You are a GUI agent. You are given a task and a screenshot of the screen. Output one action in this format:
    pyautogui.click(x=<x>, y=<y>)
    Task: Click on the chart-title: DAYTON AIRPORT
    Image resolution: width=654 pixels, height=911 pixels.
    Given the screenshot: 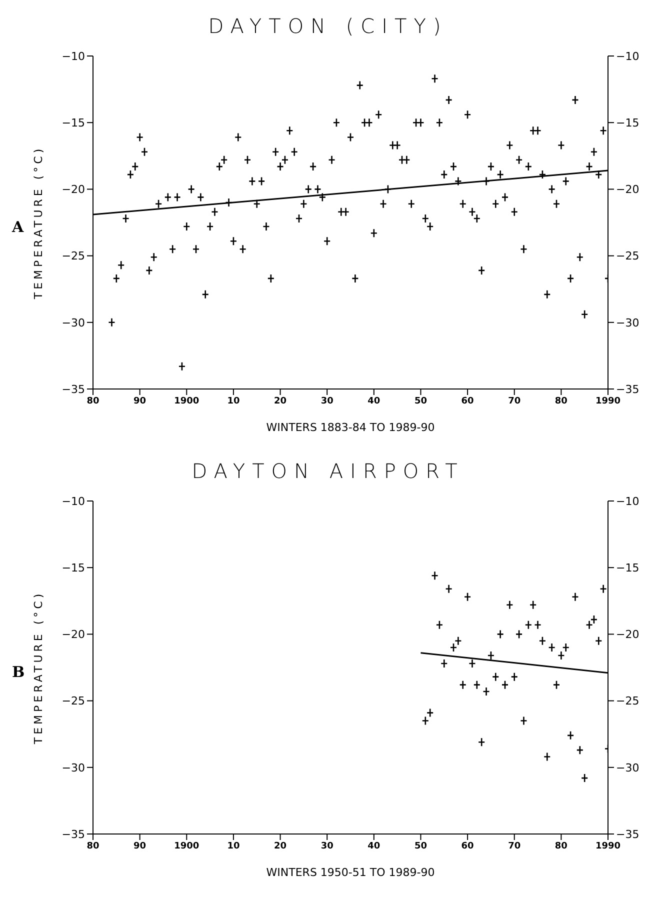 What is the action you would take?
    pyautogui.click(x=328, y=471)
    